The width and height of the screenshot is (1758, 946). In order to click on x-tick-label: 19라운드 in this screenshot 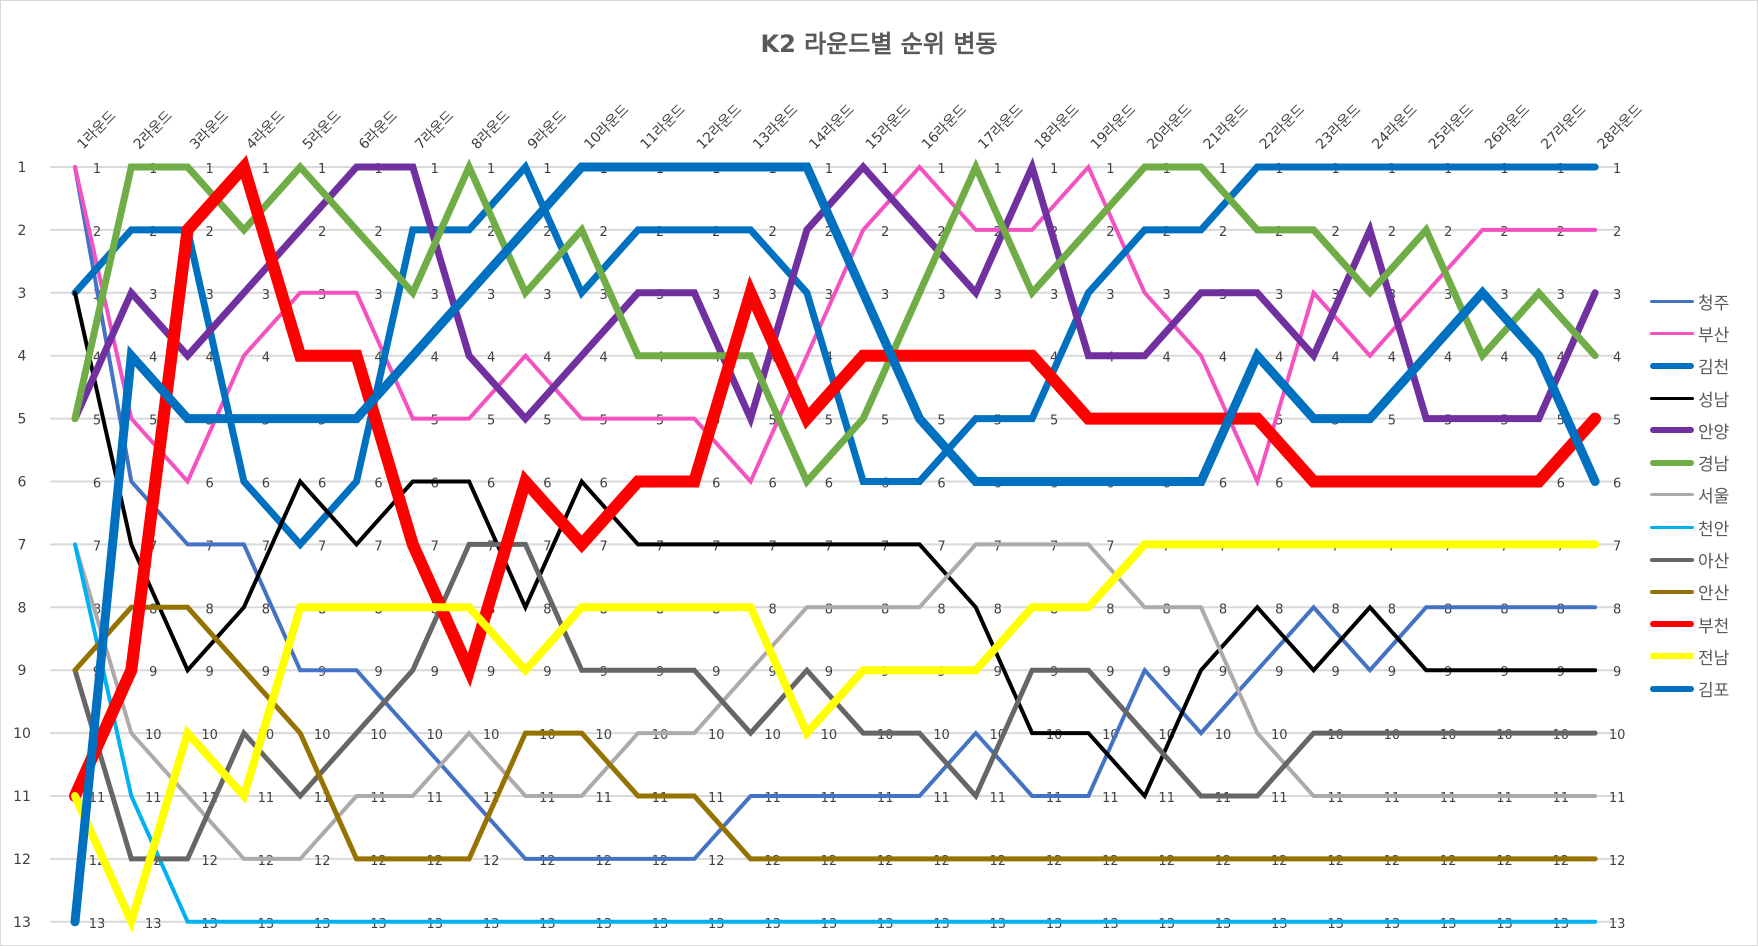, I will do `click(1113, 127)`.